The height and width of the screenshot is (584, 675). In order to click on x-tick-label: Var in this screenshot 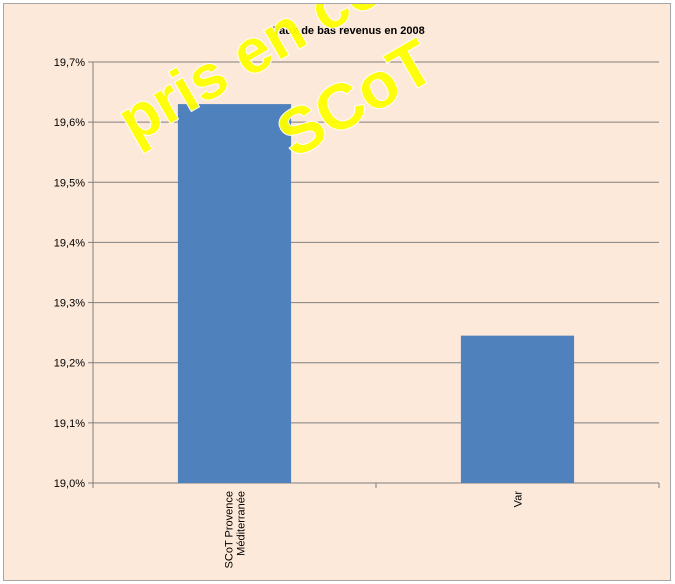, I will do `click(519, 499)`.